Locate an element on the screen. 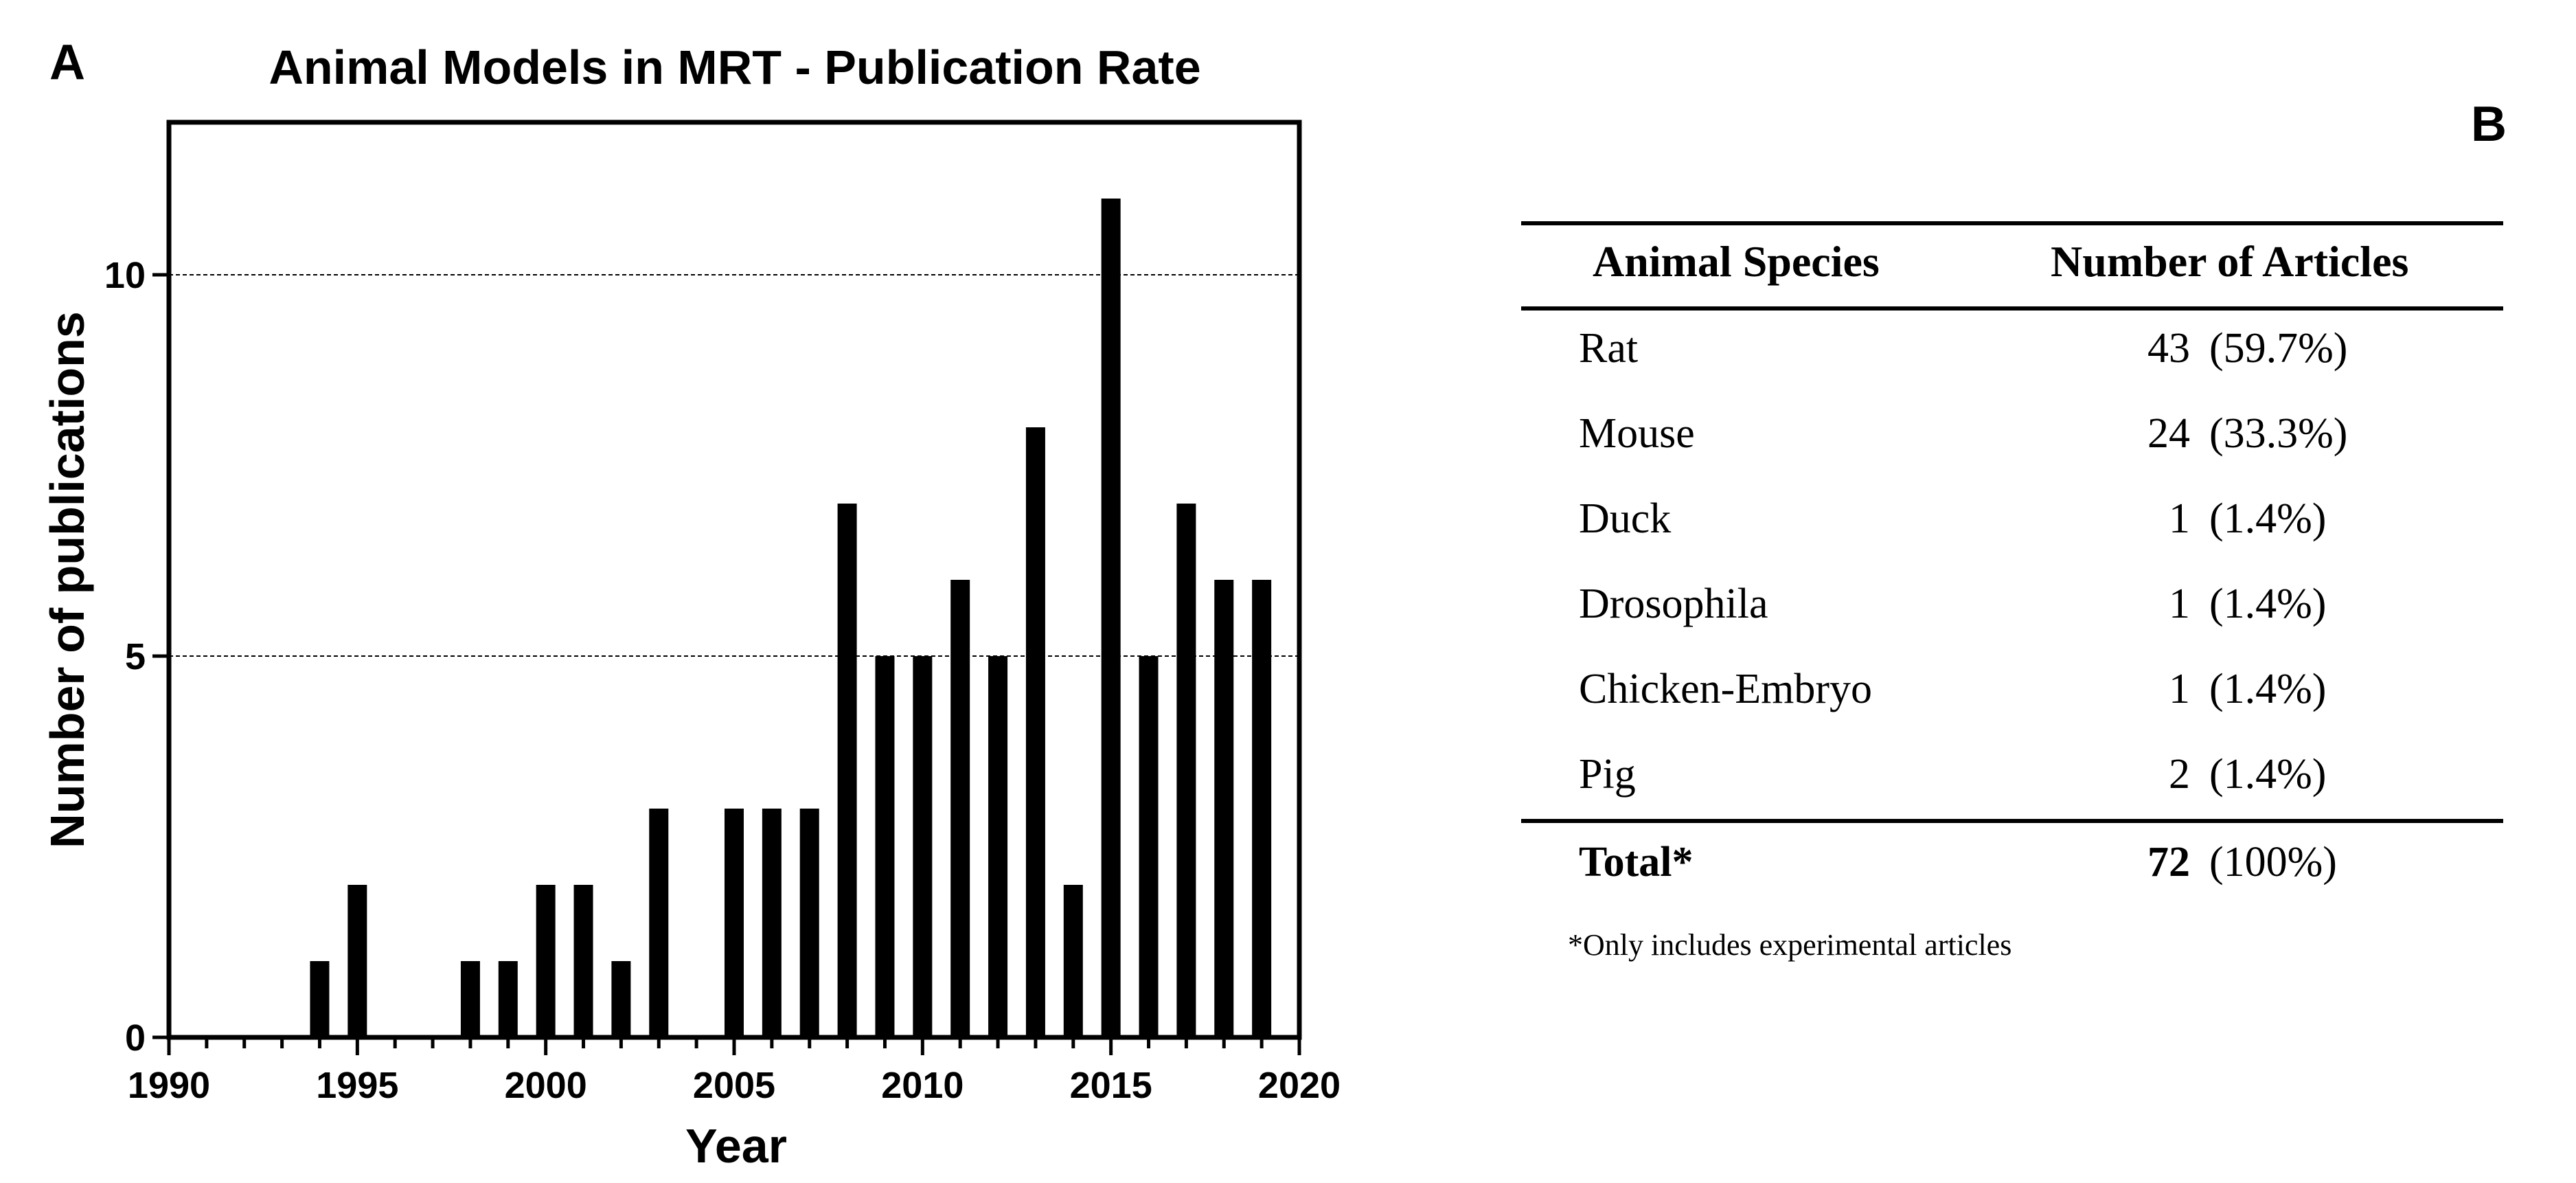 The height and width of the screenshot is (1183, 2576). bar-2006 is located at coordinates (772, 923).